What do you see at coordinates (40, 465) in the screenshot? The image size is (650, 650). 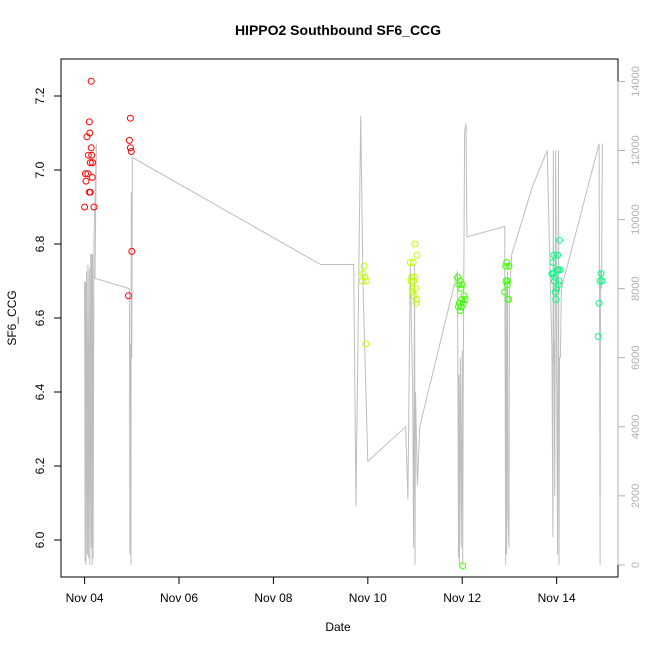 I see `y-tick-label: 6.2` at bounding box center [40, 465].